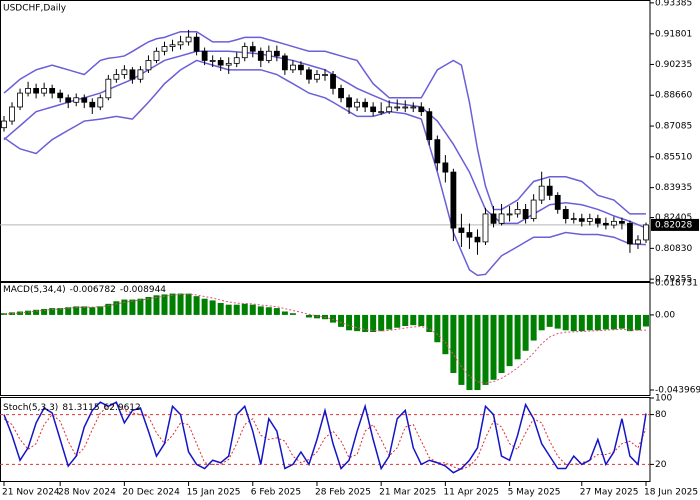  Describe the element at coordinates (34, 290) in the screenshot. I see `indicator-title: MACD(5,34,4)` at that location.